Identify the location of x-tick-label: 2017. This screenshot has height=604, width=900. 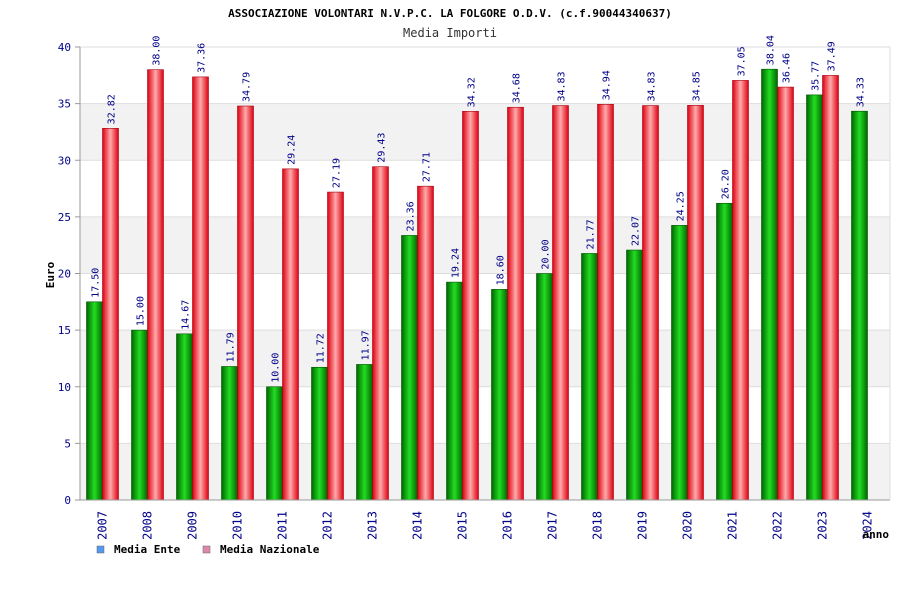
(553, 525).